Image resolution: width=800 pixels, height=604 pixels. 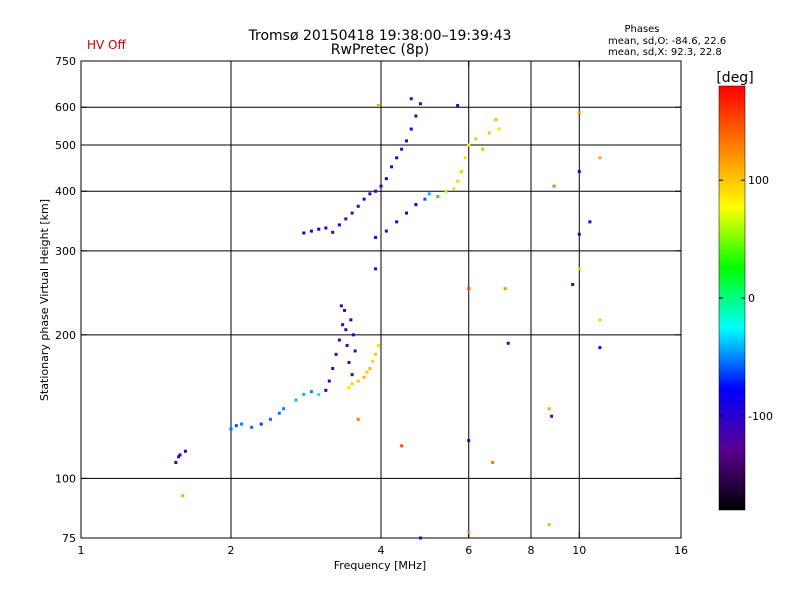 What do you see at coordinates (65, 61) in the screenshot?
I see `y-tick-label: 750` at bounding box center [65, 61].